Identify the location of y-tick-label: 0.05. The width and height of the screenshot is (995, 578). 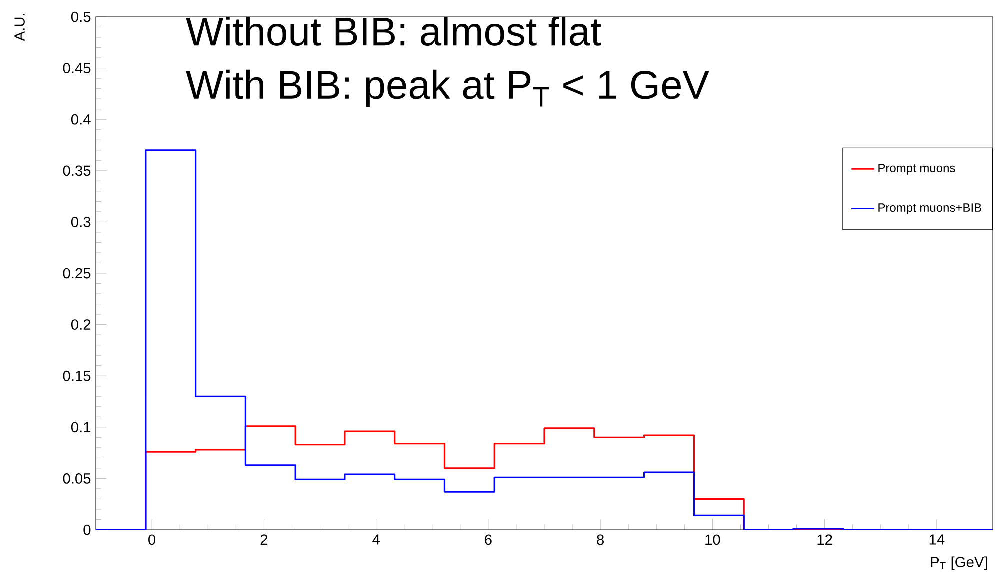
(77, 479).